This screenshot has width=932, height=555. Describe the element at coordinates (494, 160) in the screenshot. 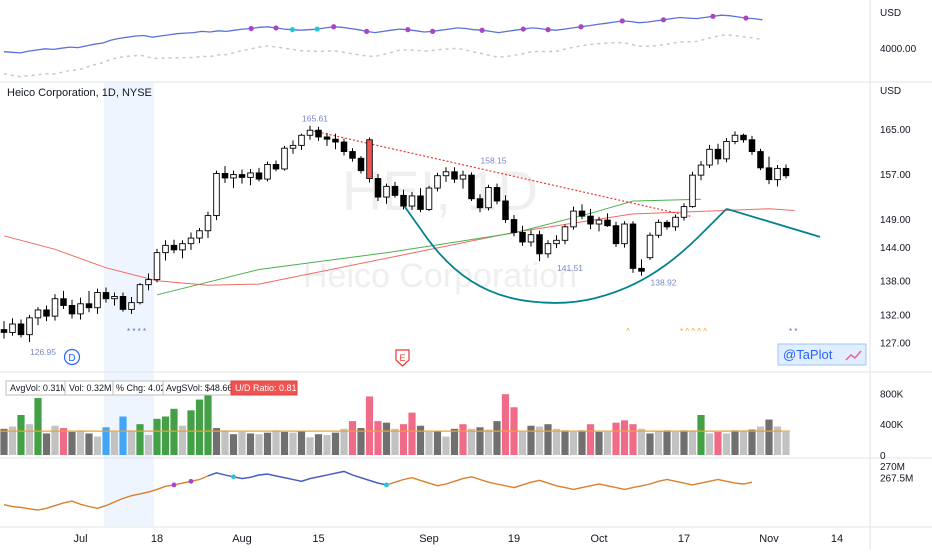

I see `price-annotation: 158.15` at that location.